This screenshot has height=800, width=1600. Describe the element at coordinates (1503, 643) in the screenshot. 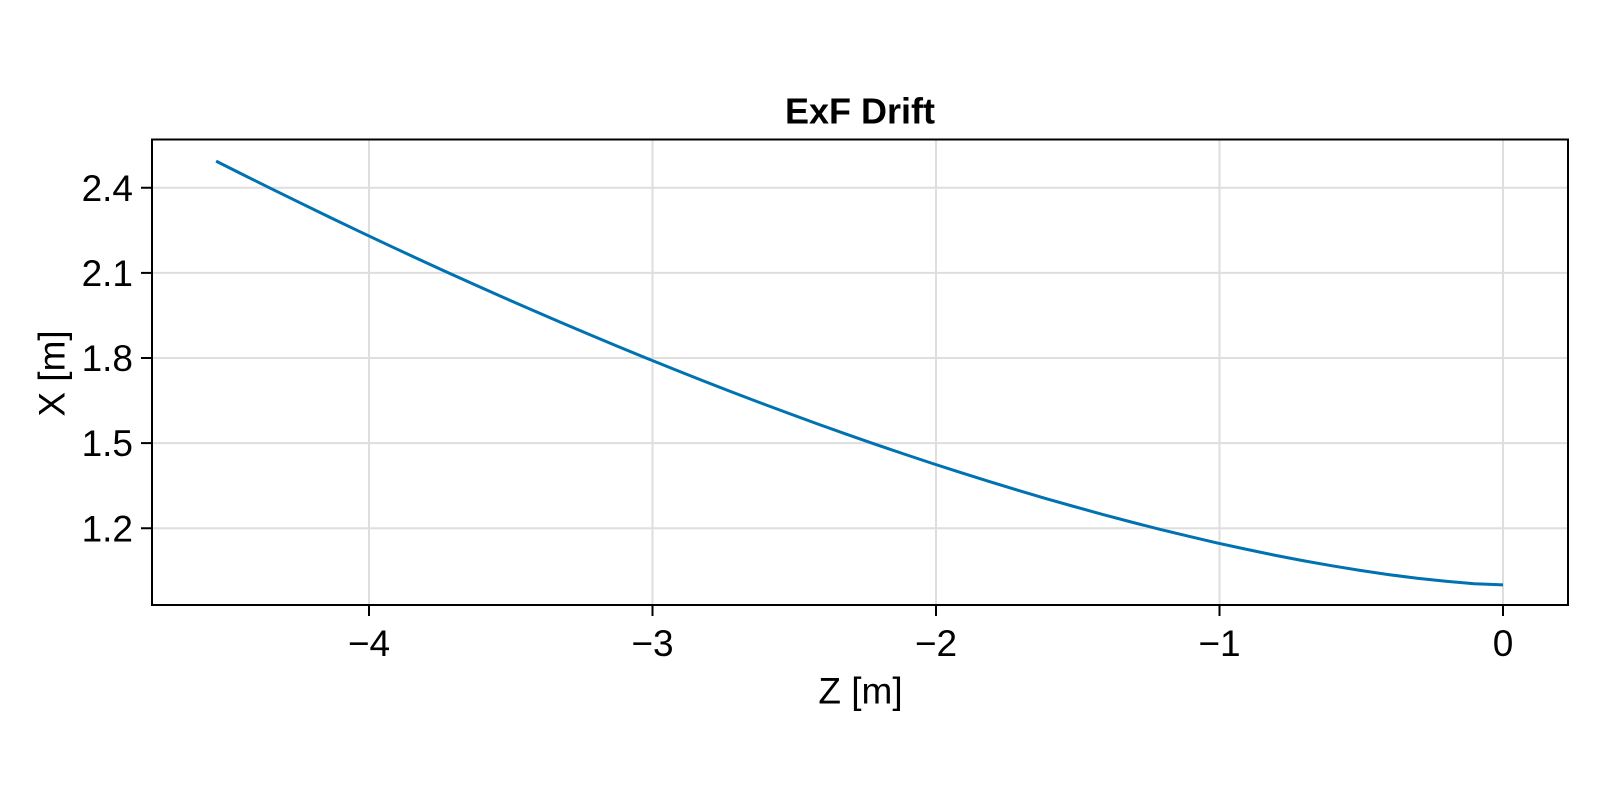

I see `svg-text: 0` at that location.